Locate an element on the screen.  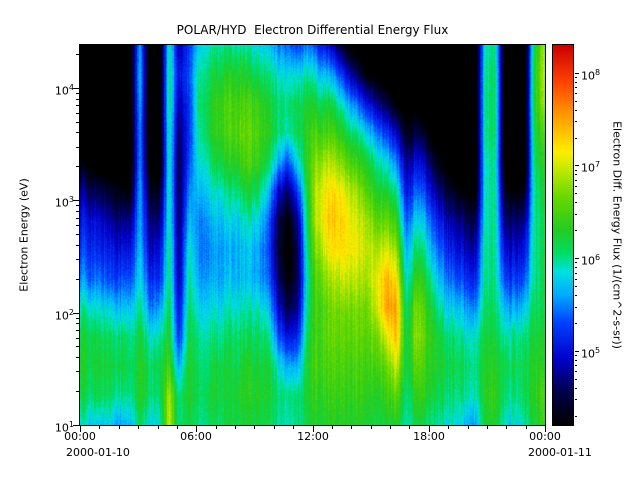
x-axis-date-right: 2000-01-11 is located at coordinates (560, 452).